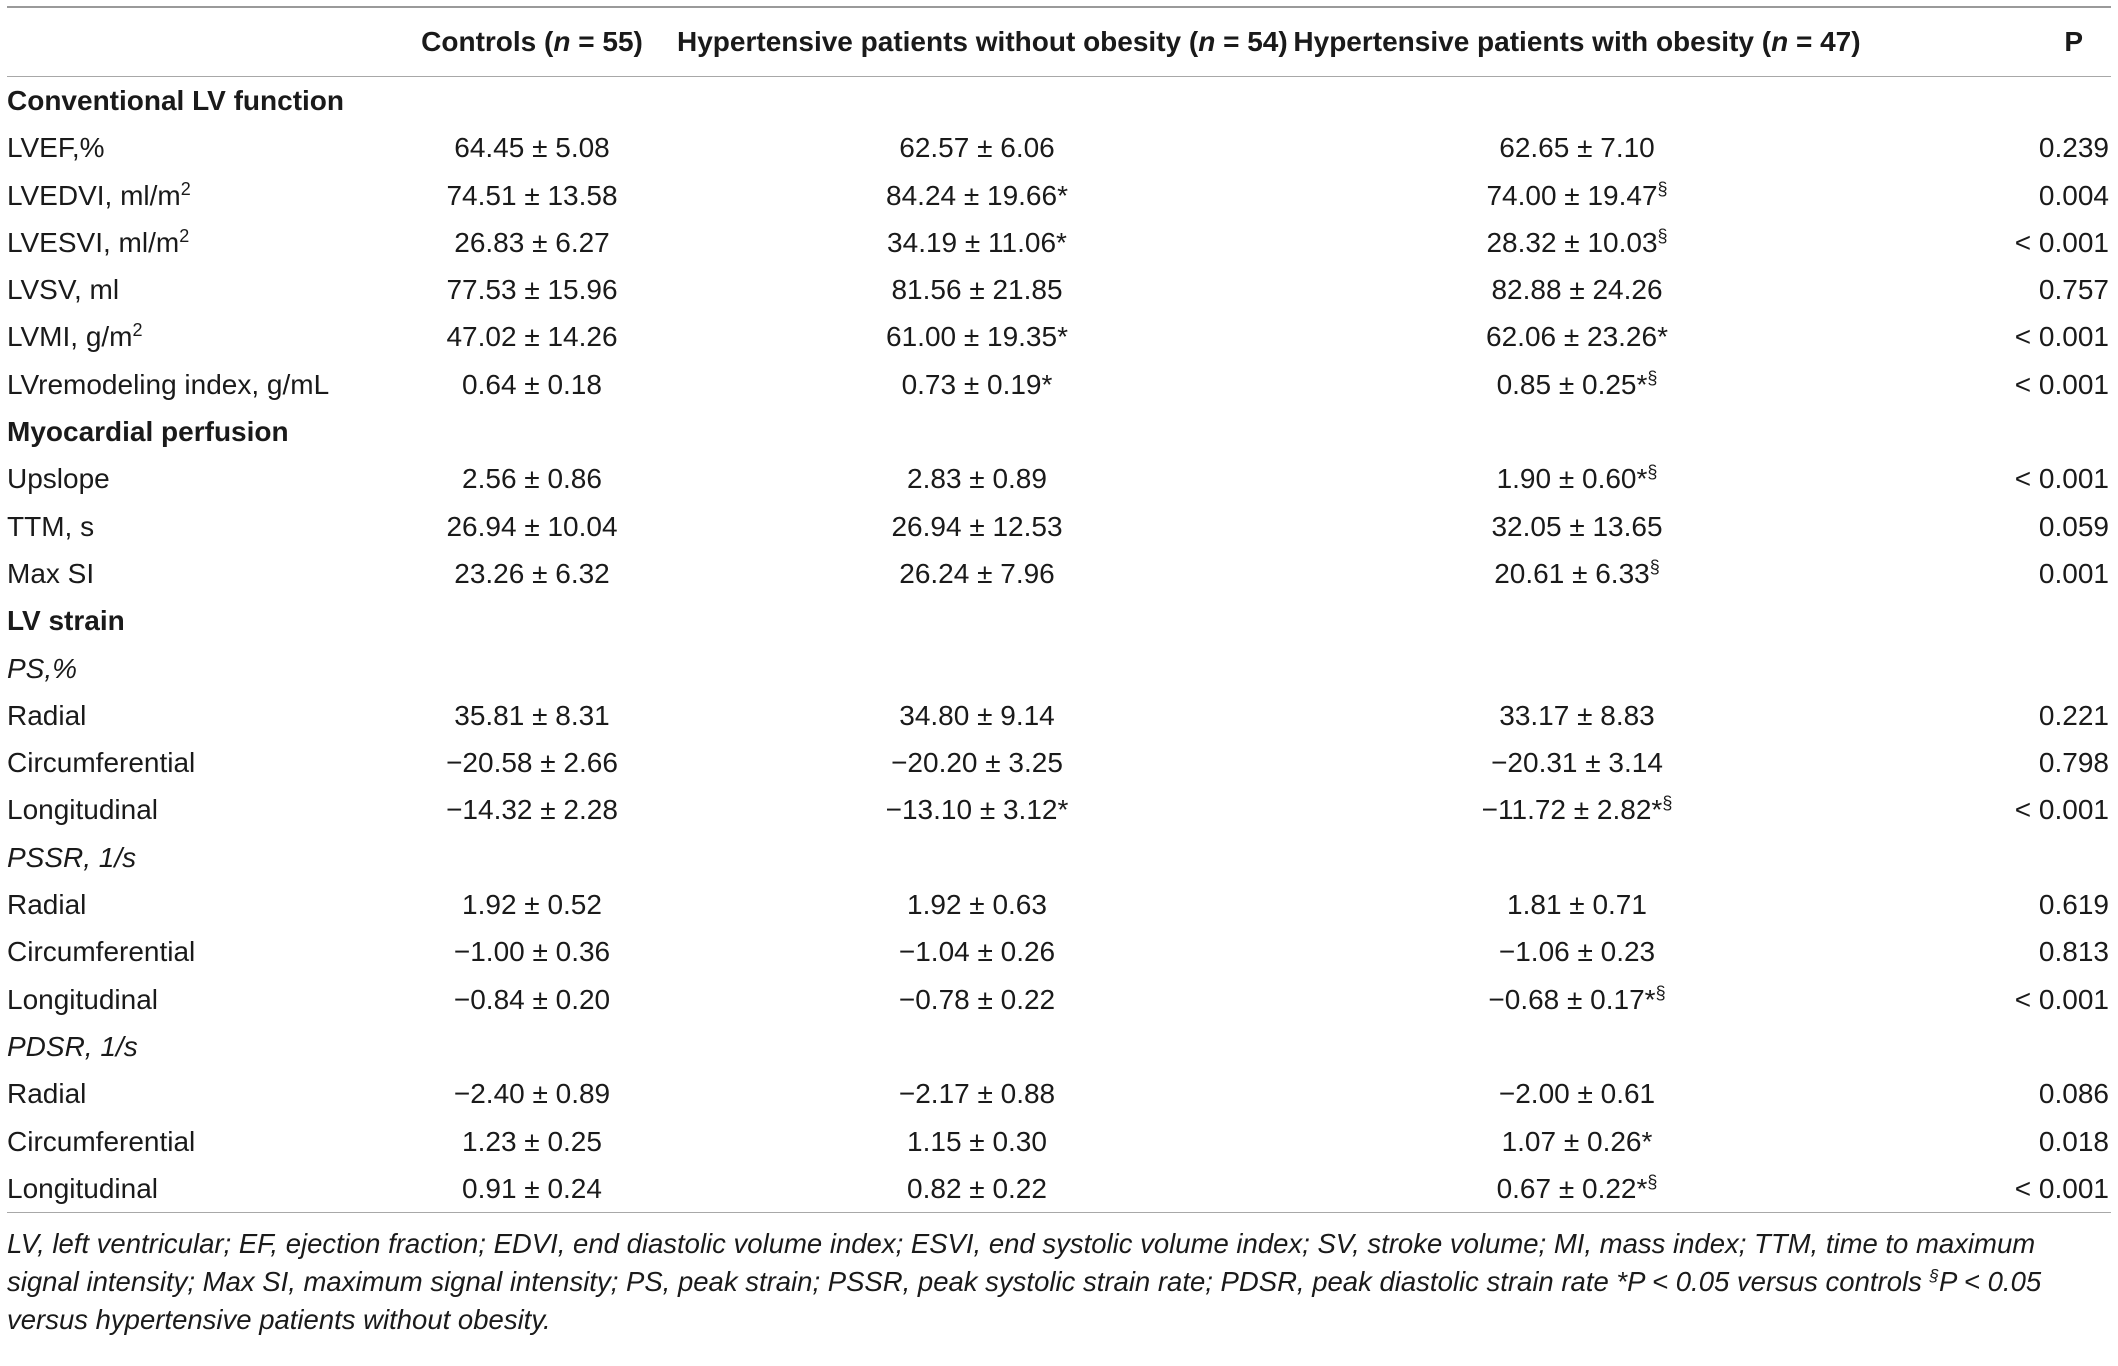 Image resolution: width=2118 pixels, height=1366 pixels. What do you see at coordinates (977, 336) in the screenshot?
I see `without-obesity-value: 61.00 ± 19.35*` at bounding box center [977, 336].